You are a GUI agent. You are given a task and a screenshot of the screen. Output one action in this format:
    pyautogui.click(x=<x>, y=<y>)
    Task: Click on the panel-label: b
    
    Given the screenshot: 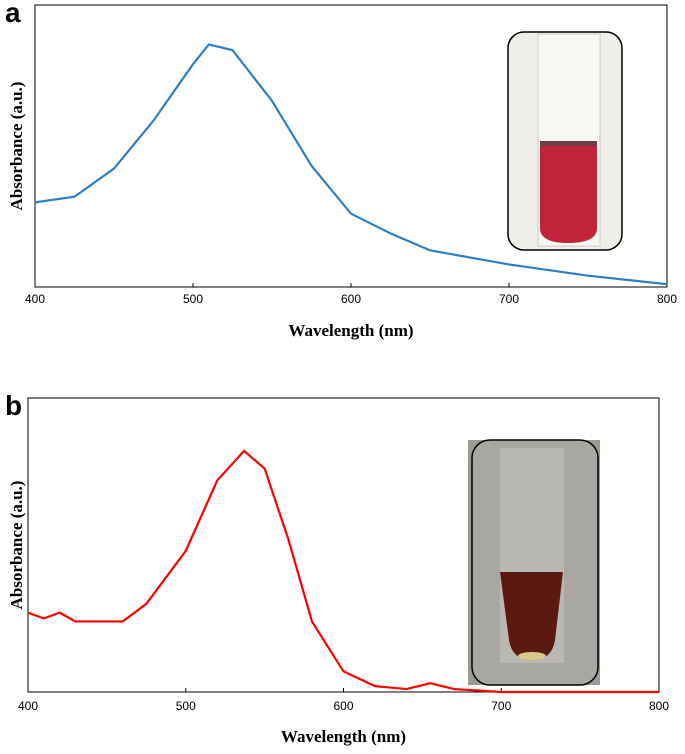 What is the action you would take?
    pyautogui.click(x=13, y=405)
    